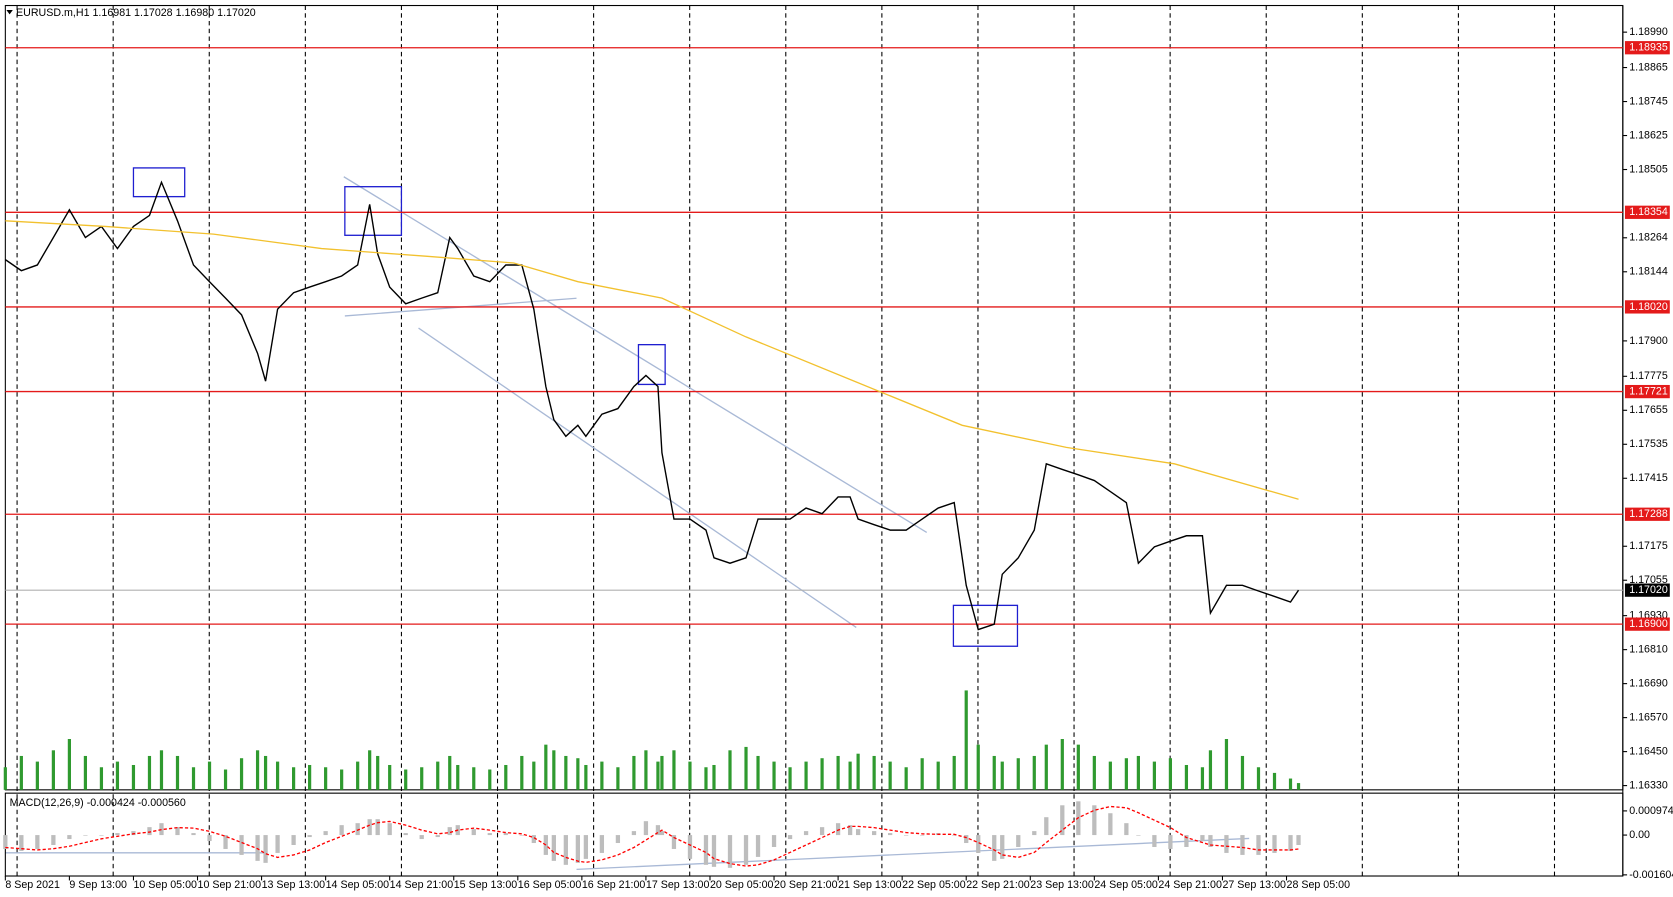 This screenshot has width=1673, height=897. I want to click on y-tick-label: 1.17900, so click(1648, 341).